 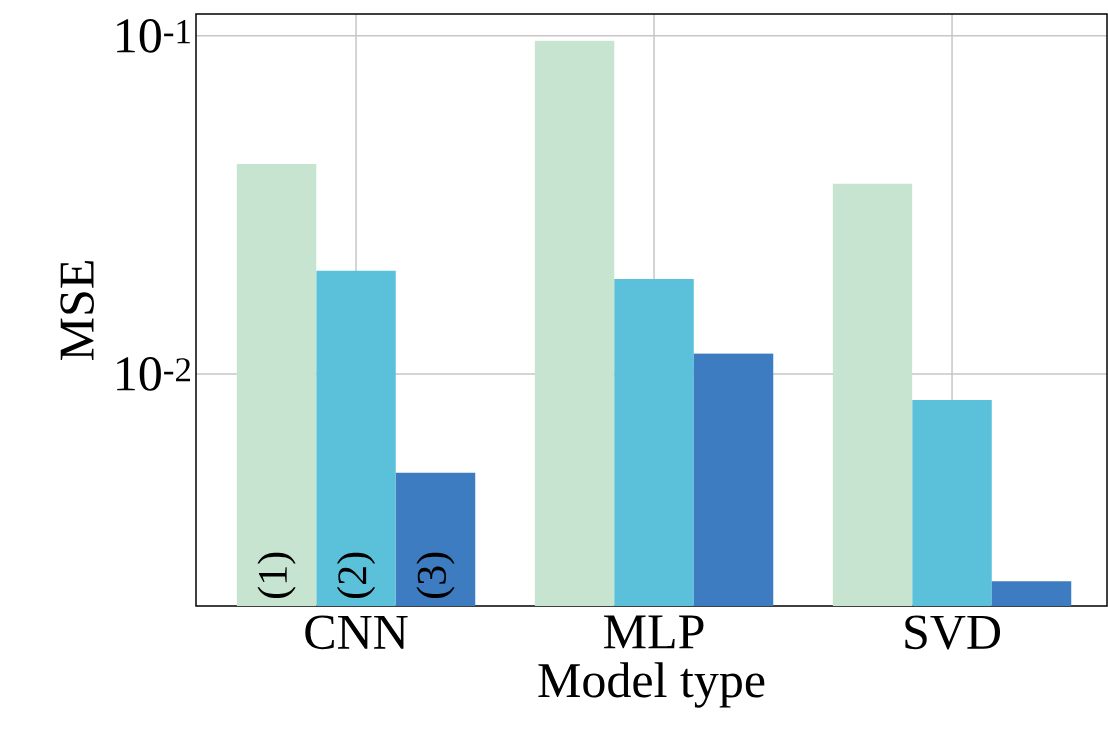 I want to click on series-label: (2), so click(x=356, y=575).